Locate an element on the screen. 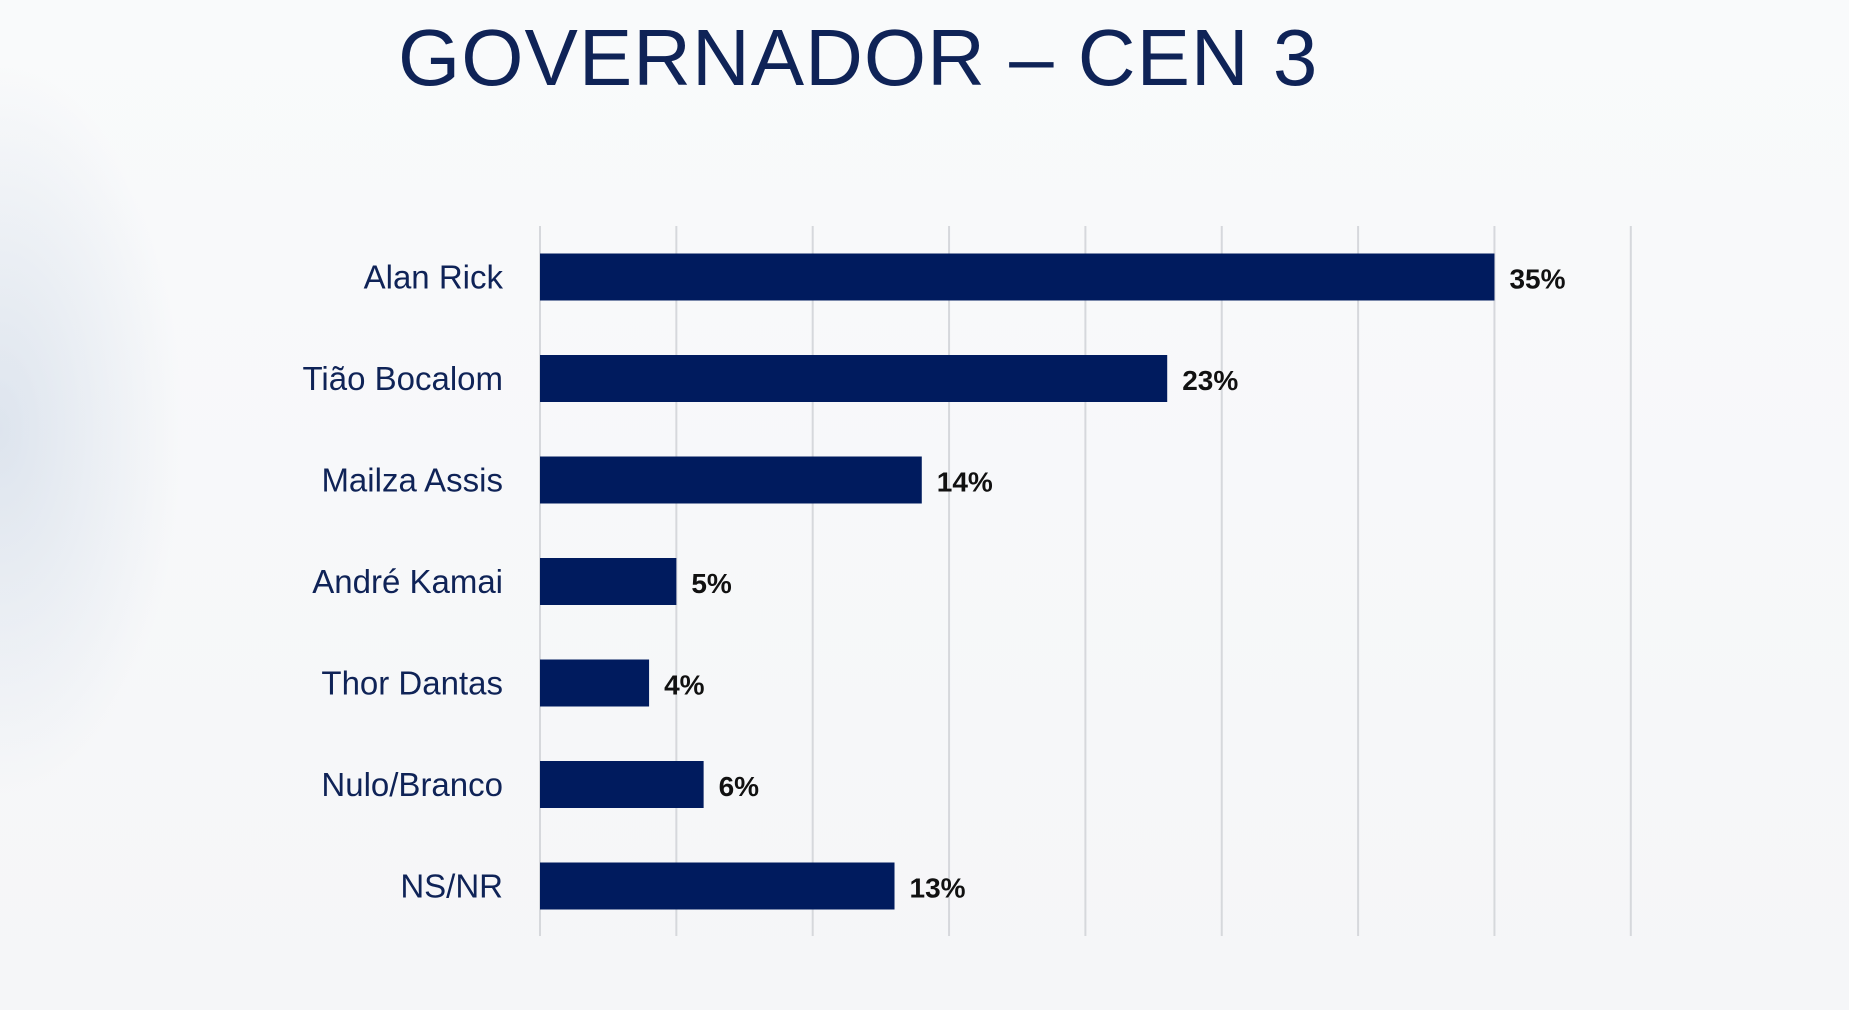  bar-nulo-branco is located at coordinates (622, 784).